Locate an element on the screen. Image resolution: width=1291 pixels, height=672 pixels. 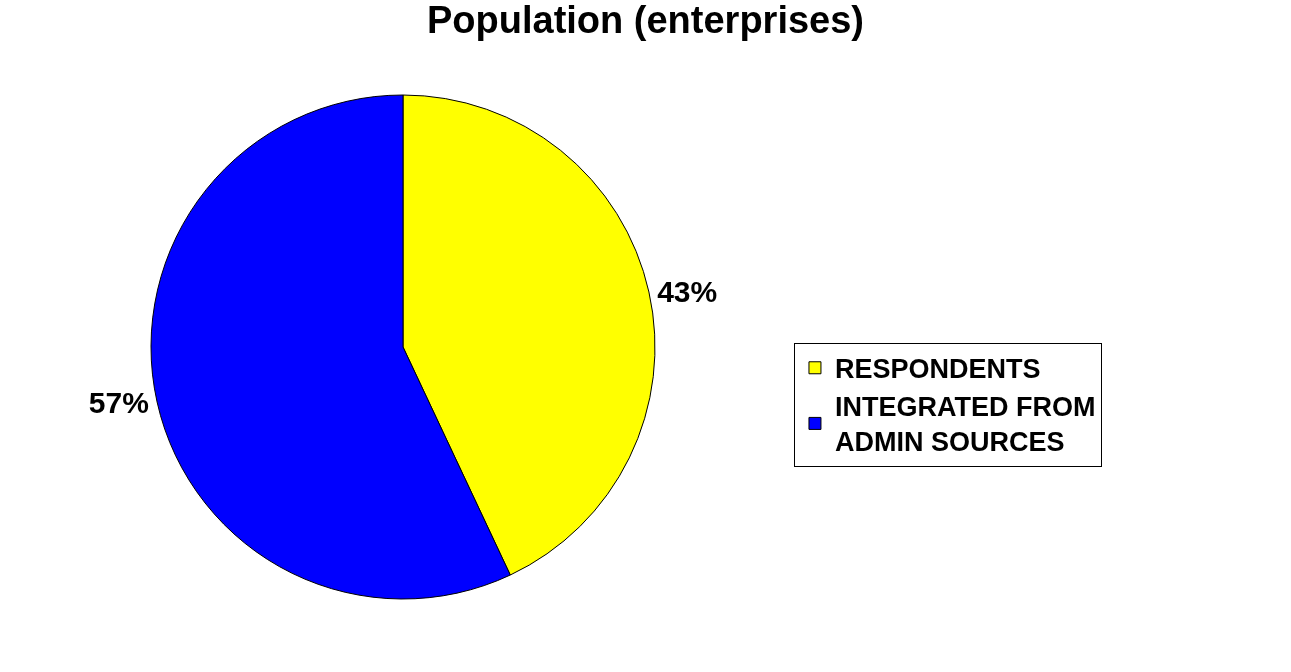
data-label: 43% is located at coordinates (687, 291).